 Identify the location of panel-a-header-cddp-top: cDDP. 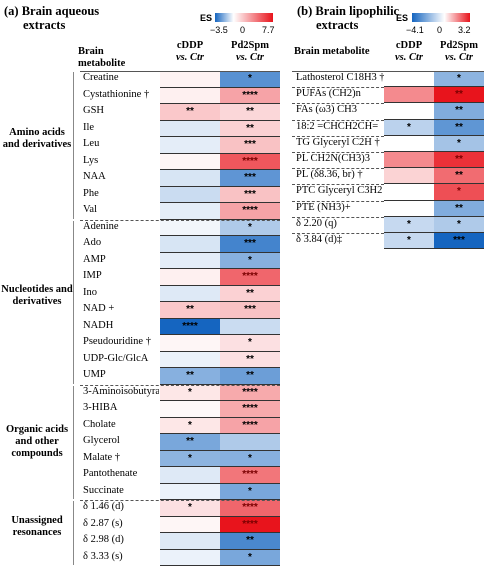
(190, 46).